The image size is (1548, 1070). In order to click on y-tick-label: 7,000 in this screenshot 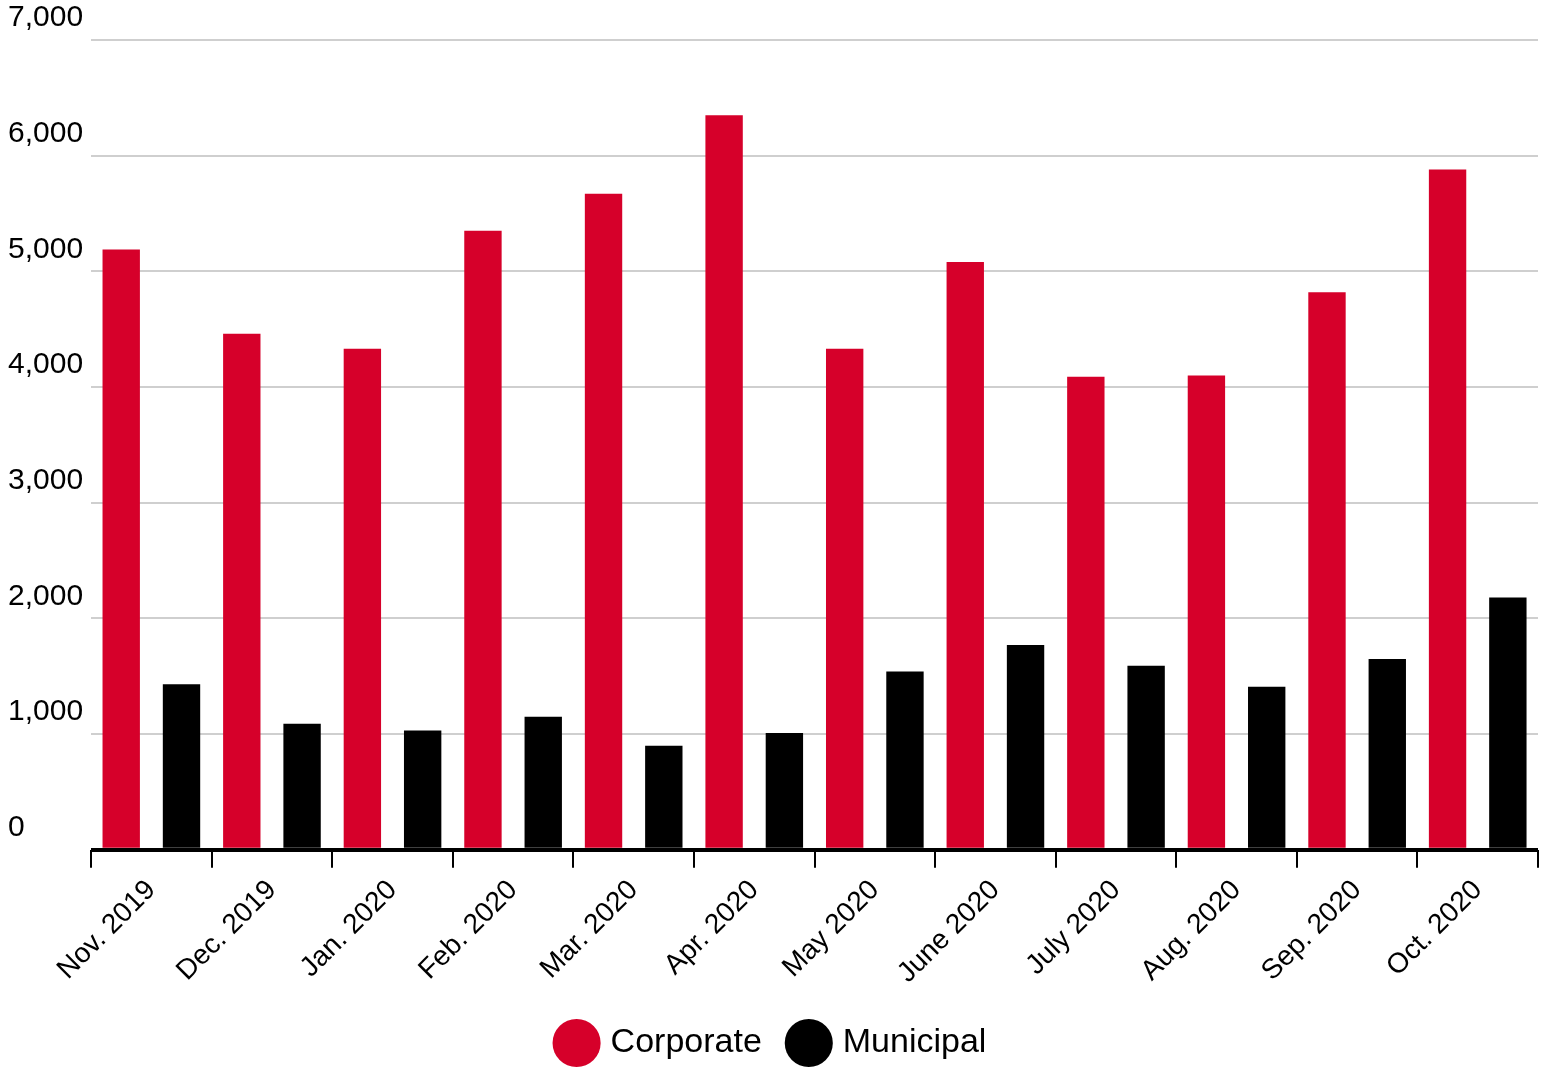, I will do `click(46, 16)`.